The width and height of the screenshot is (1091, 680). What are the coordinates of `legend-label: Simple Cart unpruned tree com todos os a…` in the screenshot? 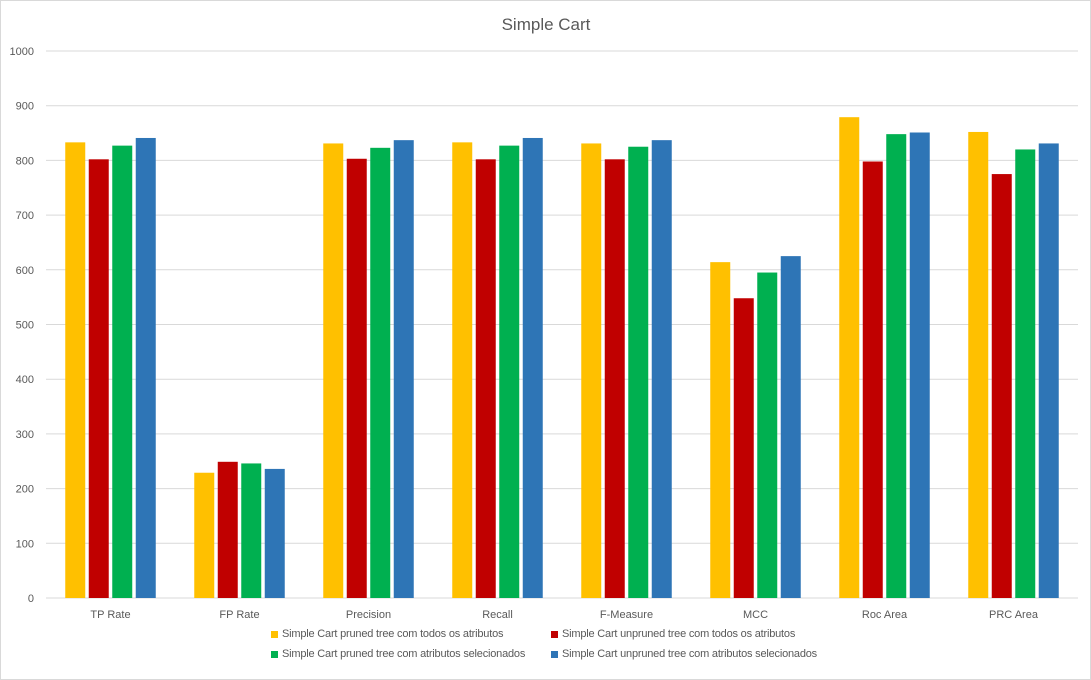 It's located at (679, 634).